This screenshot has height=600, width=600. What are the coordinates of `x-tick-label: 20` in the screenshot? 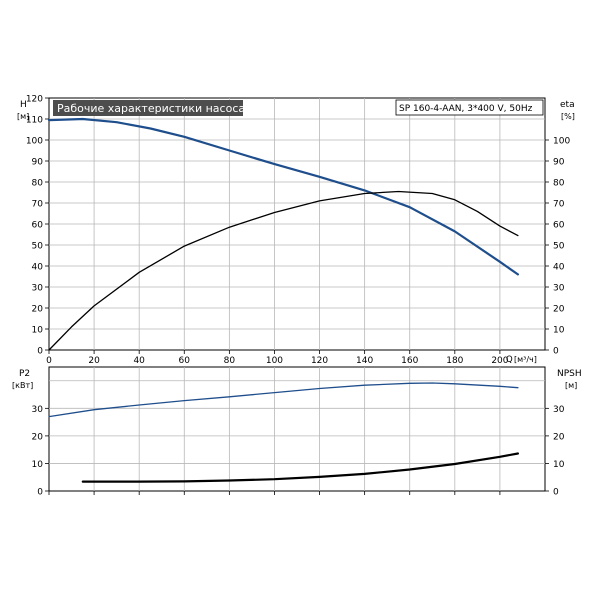 It's located at (94, 361).